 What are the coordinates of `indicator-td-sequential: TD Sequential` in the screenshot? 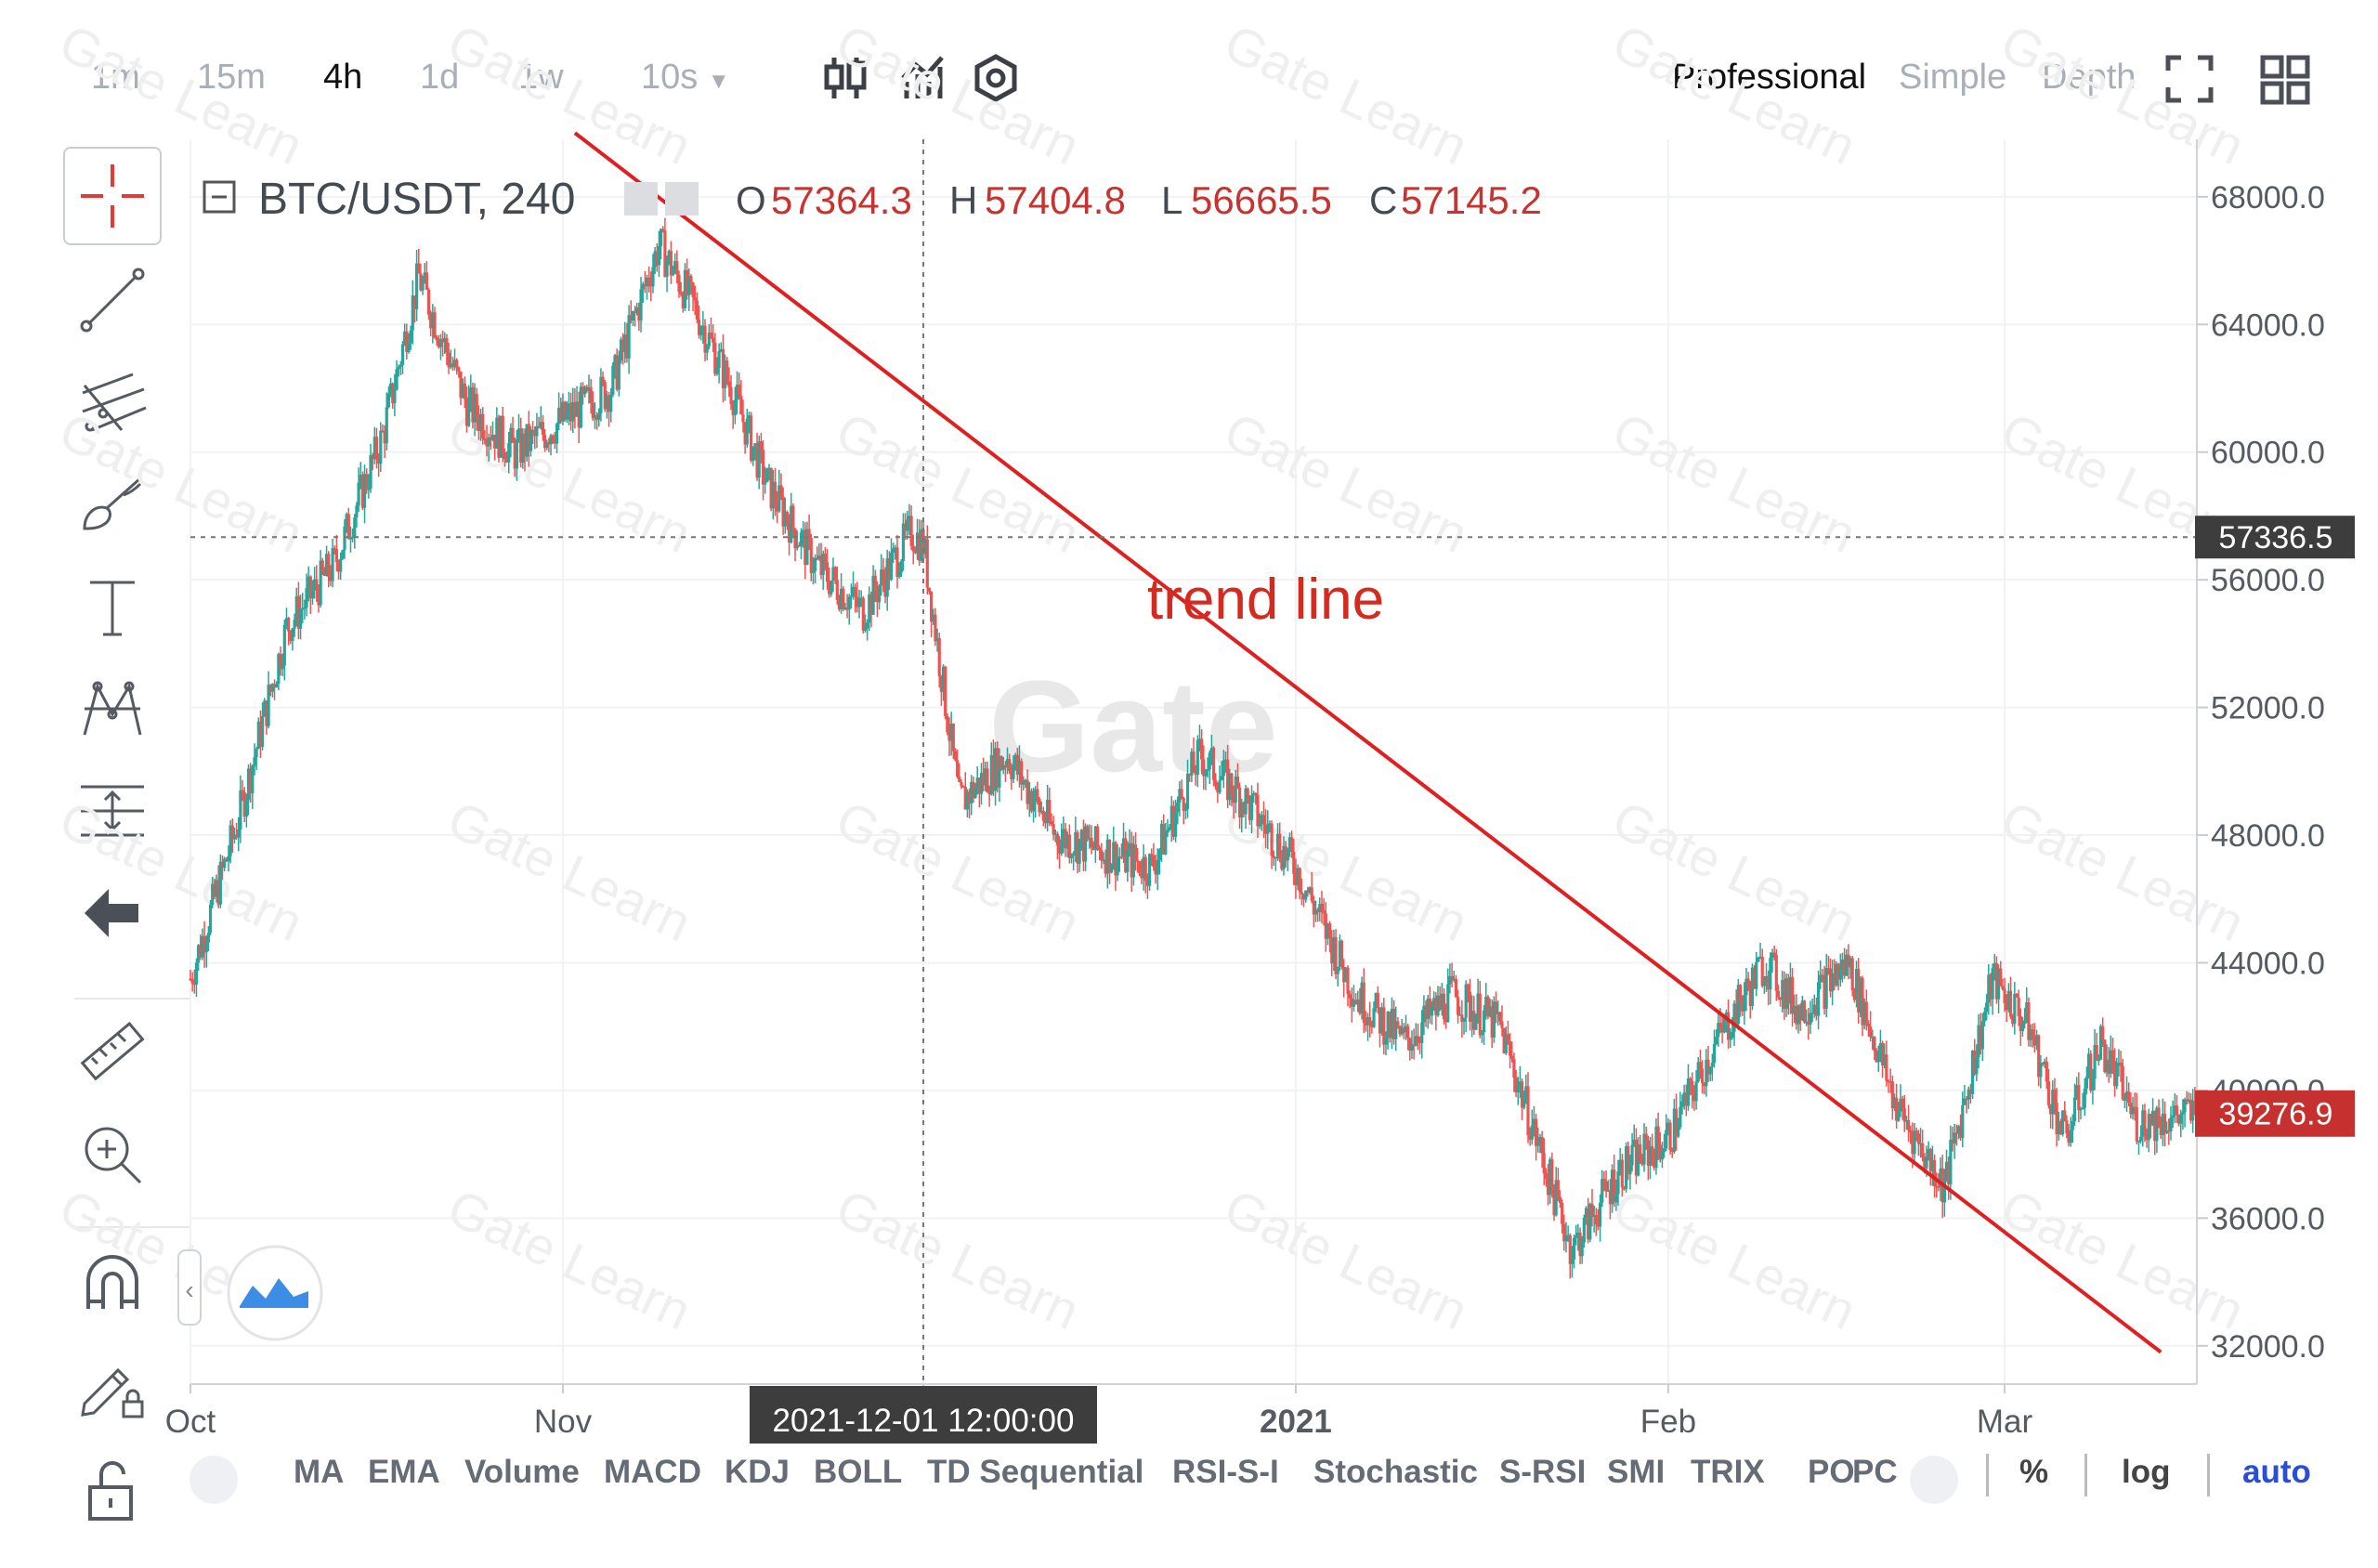 It's located at (1036, 1472).